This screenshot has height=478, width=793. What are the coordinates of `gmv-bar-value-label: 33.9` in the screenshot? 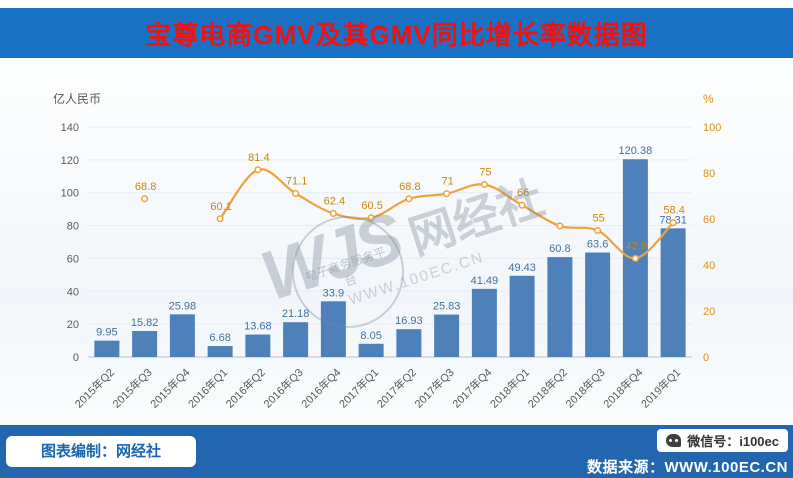 It's located at (333, 293).